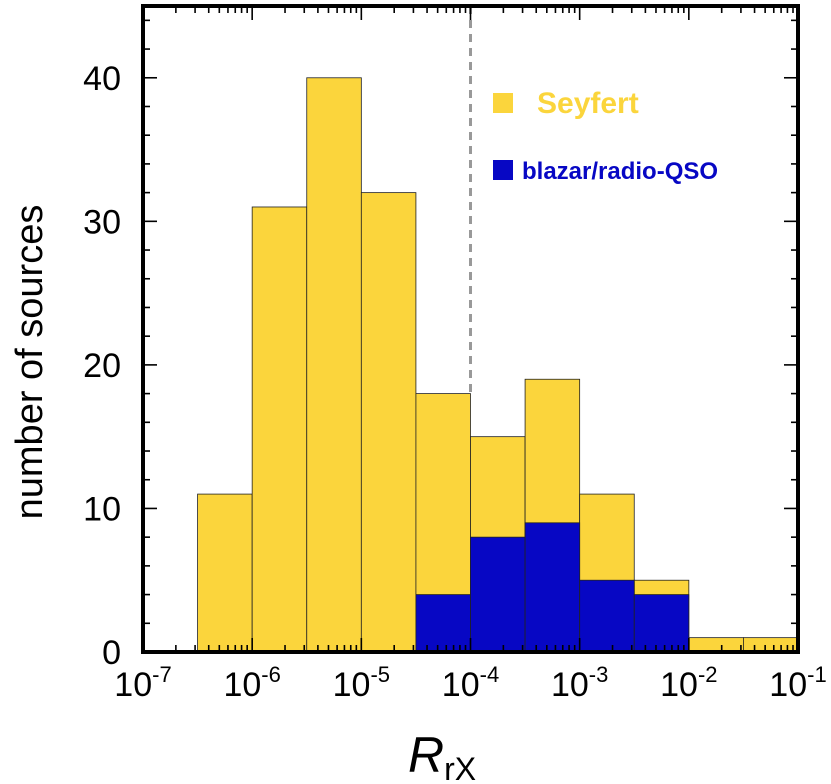  What do you see at coordinates (503, 170) in the screenshot?
I see `legend-swatch-blazar` at bounding box center [503, 170].